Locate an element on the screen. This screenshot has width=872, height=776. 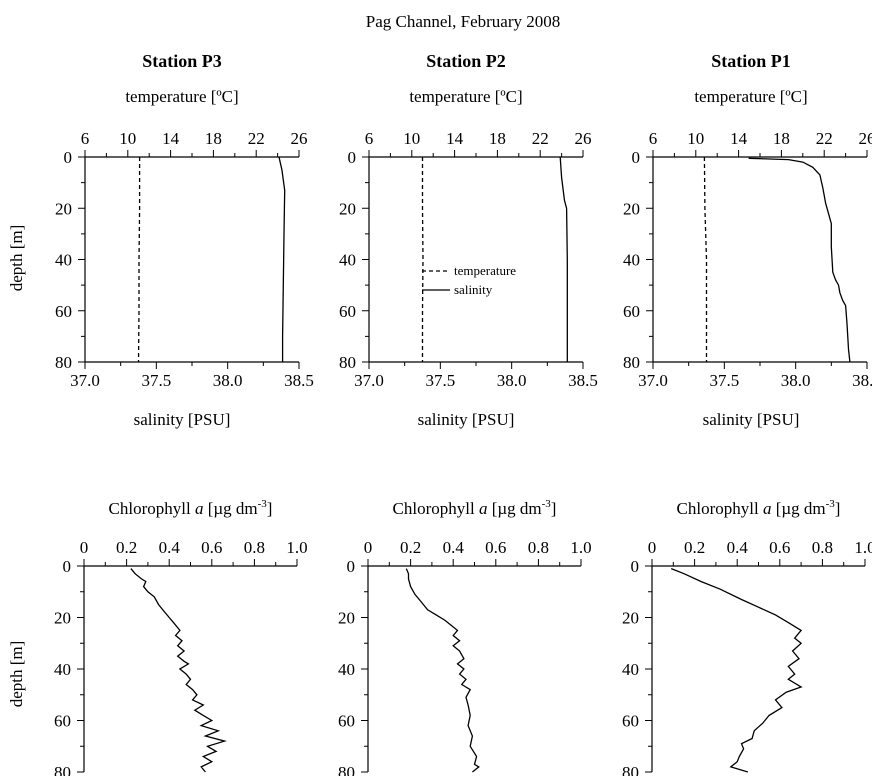
chlorophyll-plot-area-p1: 0 0.2 0.4 0.6 0.8 1.0 0 20 40 60 80 is located at coordinates (747, 657).